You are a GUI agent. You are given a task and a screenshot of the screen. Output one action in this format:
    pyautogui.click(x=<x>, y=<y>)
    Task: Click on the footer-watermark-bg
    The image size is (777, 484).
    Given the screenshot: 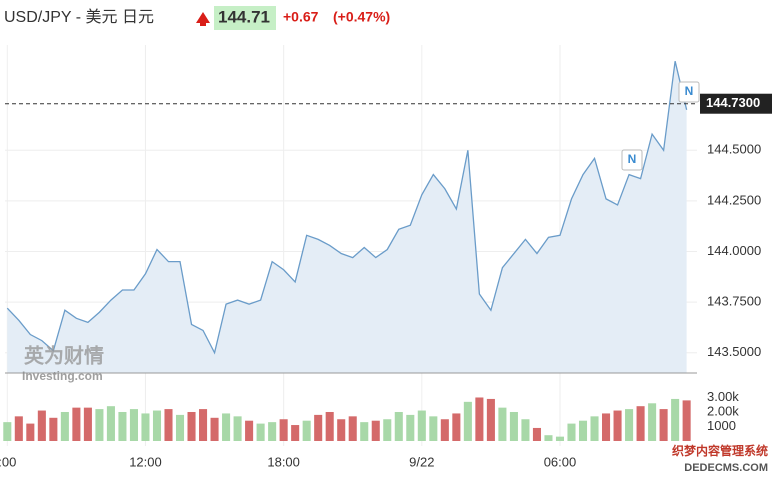 What is the action you would take?
    pyautogui.click(x=721, y=461)
    